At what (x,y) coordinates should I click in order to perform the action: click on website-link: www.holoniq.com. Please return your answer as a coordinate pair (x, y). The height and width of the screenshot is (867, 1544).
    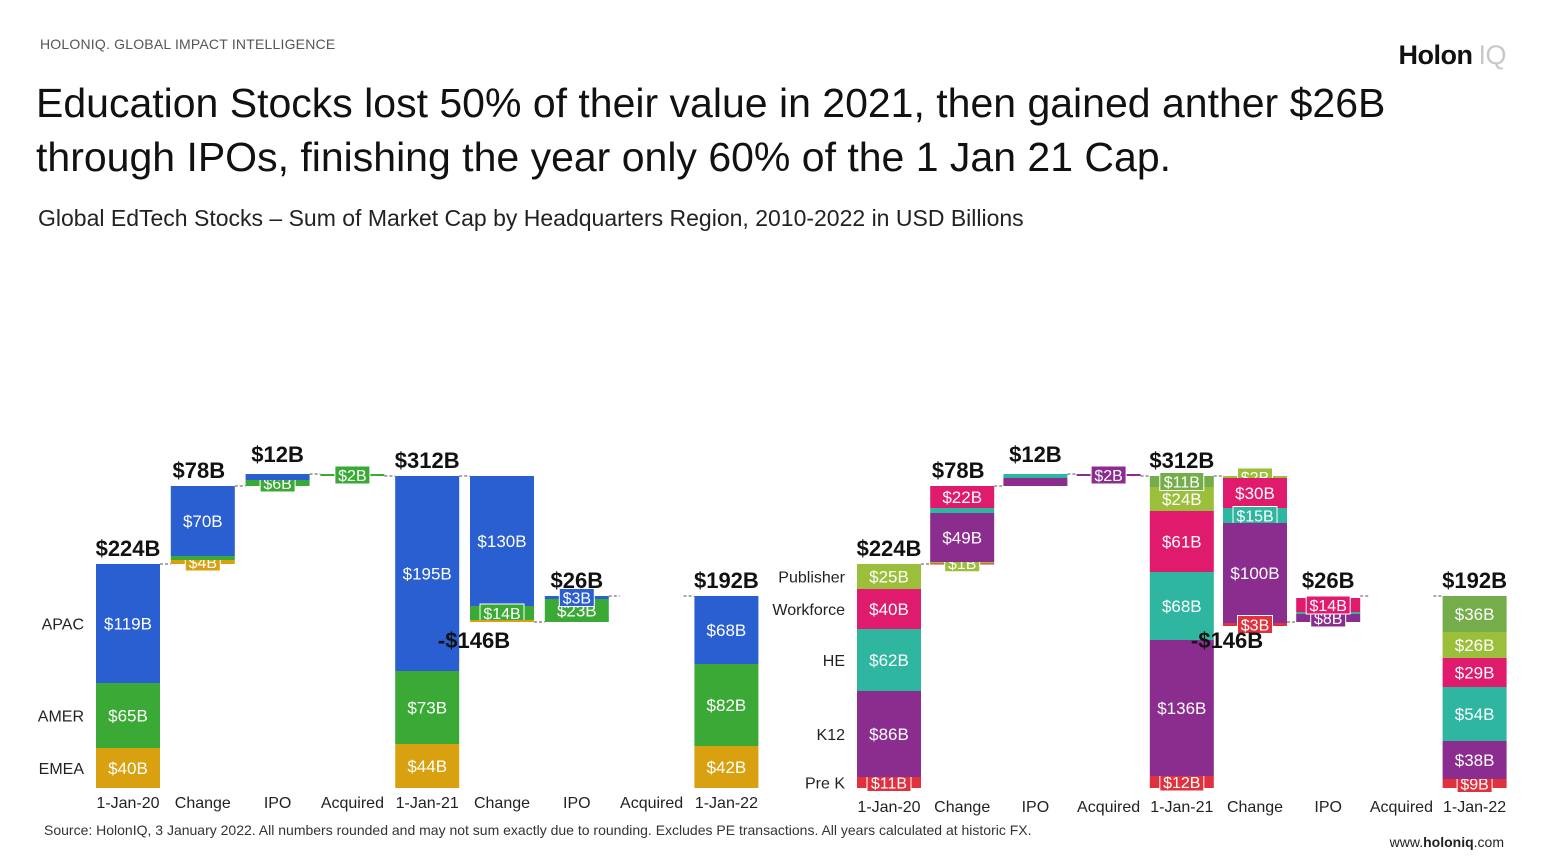
    Looking at the image, I should click on (1447, 842).